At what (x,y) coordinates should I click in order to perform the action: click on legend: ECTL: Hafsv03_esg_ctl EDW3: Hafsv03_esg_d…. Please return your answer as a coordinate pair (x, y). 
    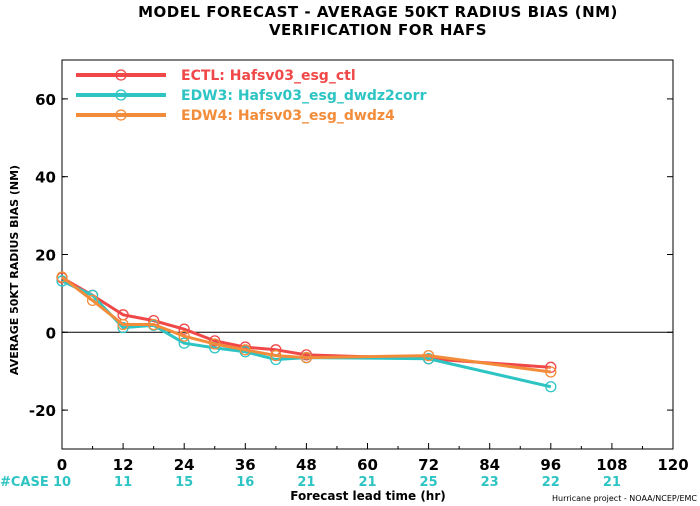
    Looking at the image, I should click on (251, 96).